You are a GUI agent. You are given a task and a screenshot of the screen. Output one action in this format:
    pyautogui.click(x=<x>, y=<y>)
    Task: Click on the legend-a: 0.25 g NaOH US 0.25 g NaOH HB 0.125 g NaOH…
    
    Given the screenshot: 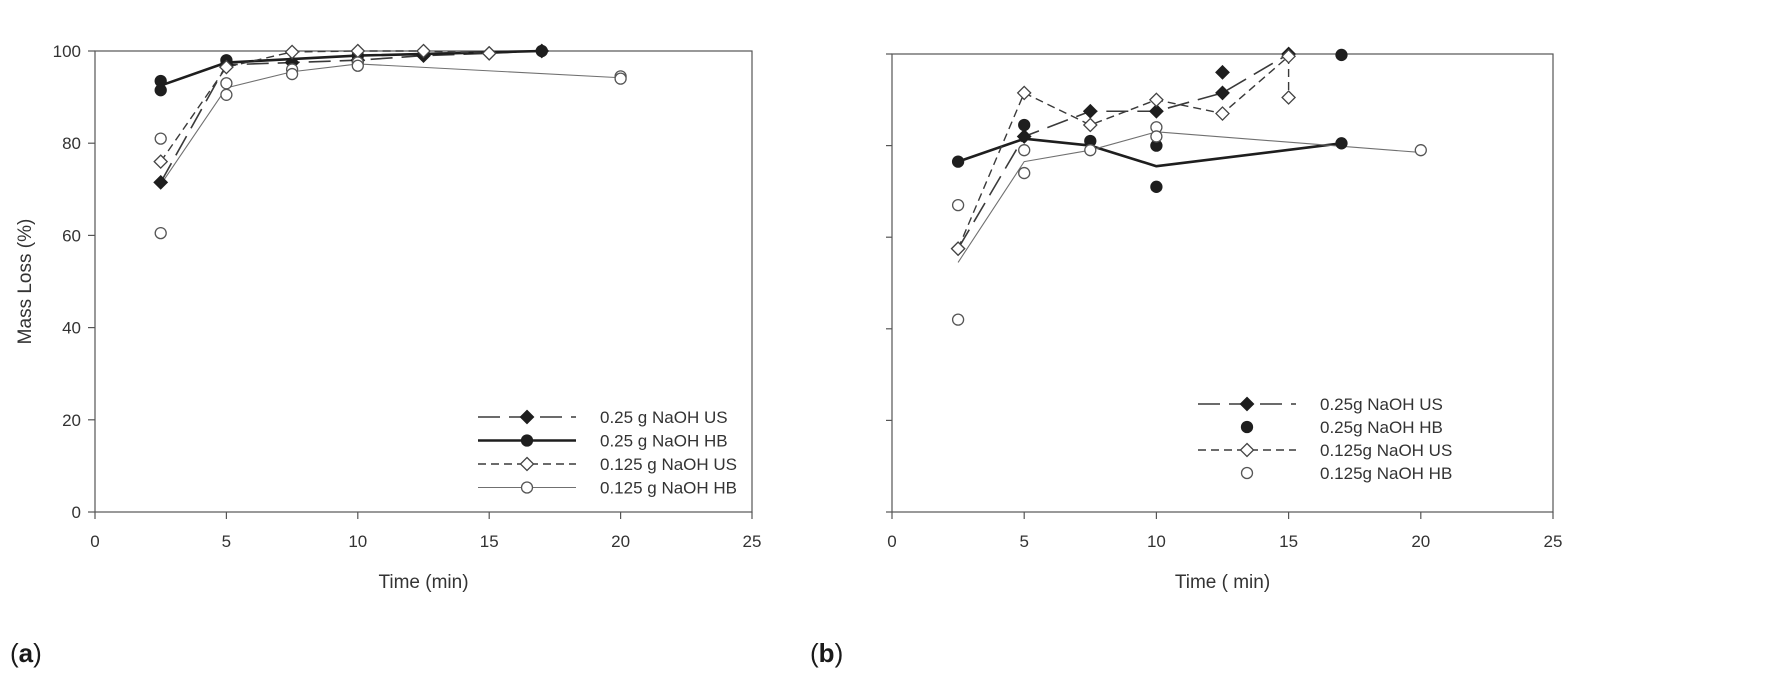 What is the action you would take?
    pyautogui.click(x=607, y=453)
    